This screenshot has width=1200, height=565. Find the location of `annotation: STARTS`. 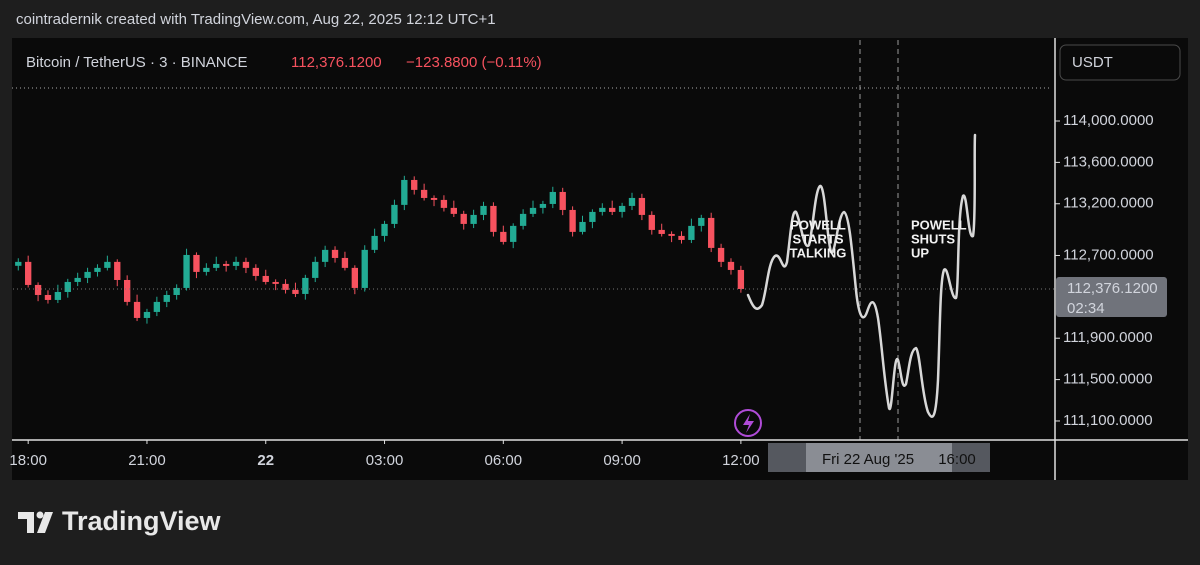

annotation: STARTS is located at coordinates (817, 238).